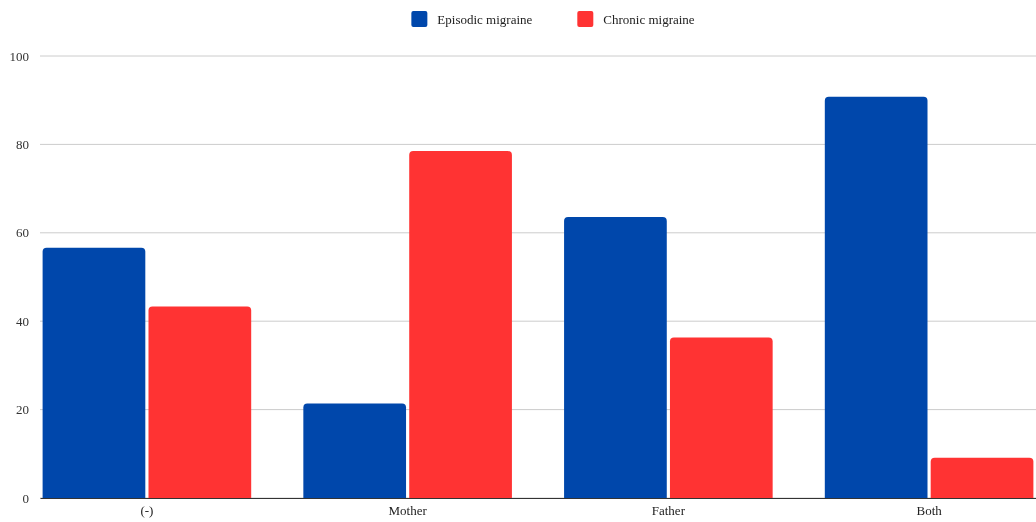 The image size is (1036, 522). I want to click on y-tick-label: 80, so click(22, 145).